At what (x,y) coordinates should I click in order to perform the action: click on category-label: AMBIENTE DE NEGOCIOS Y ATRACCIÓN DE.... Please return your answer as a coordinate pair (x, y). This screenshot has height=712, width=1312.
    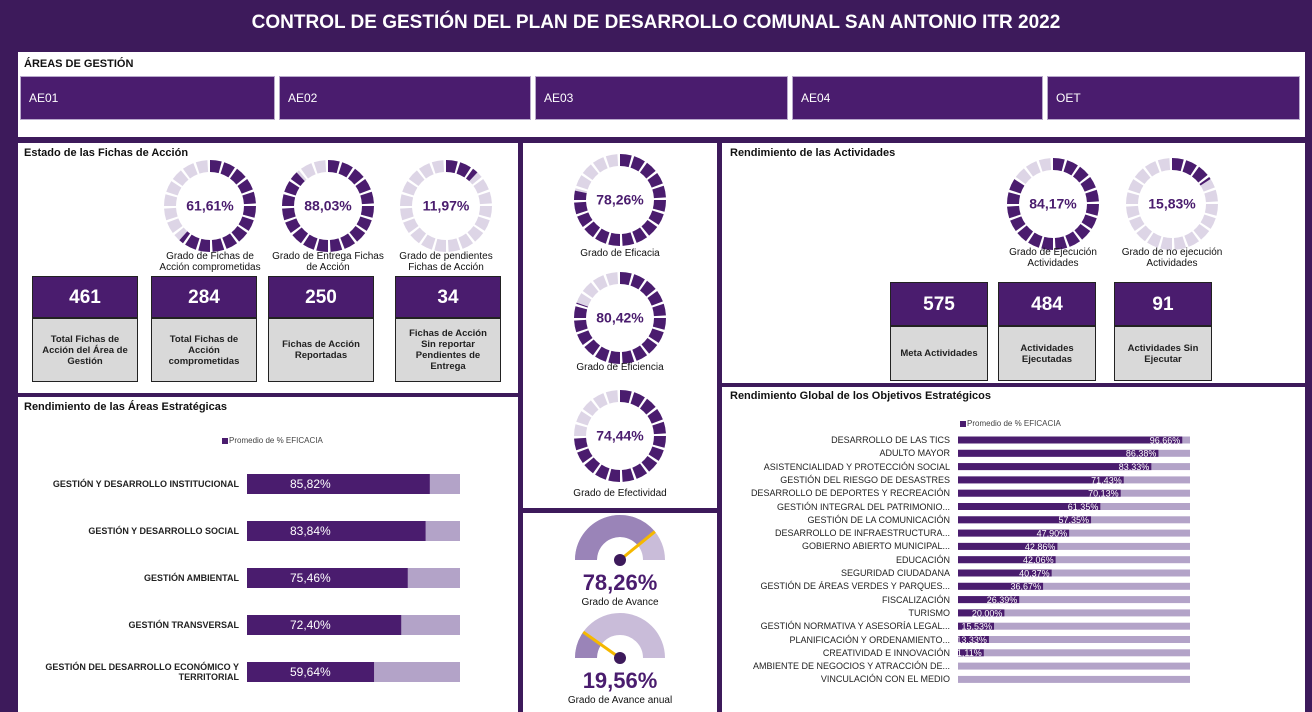
    Looking at the image, I should click on (851, 666).